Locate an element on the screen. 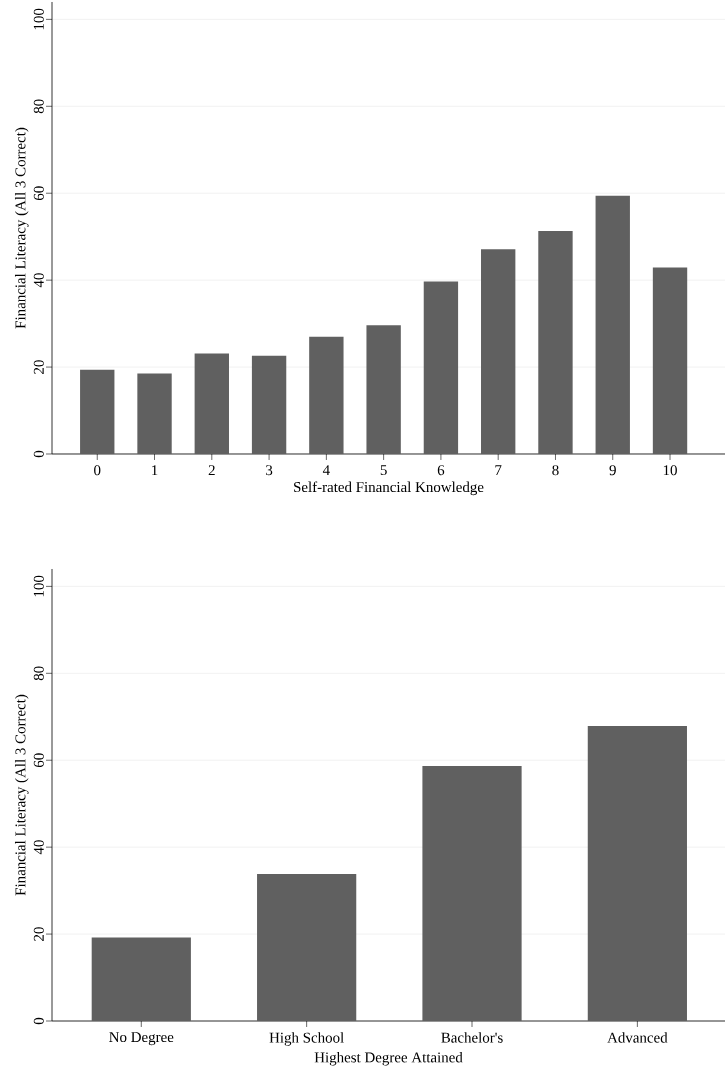 Image resolution: width=725 pixels, height=1074 pixels. x-tick-label: 7 is located at coordinates (498, 470).